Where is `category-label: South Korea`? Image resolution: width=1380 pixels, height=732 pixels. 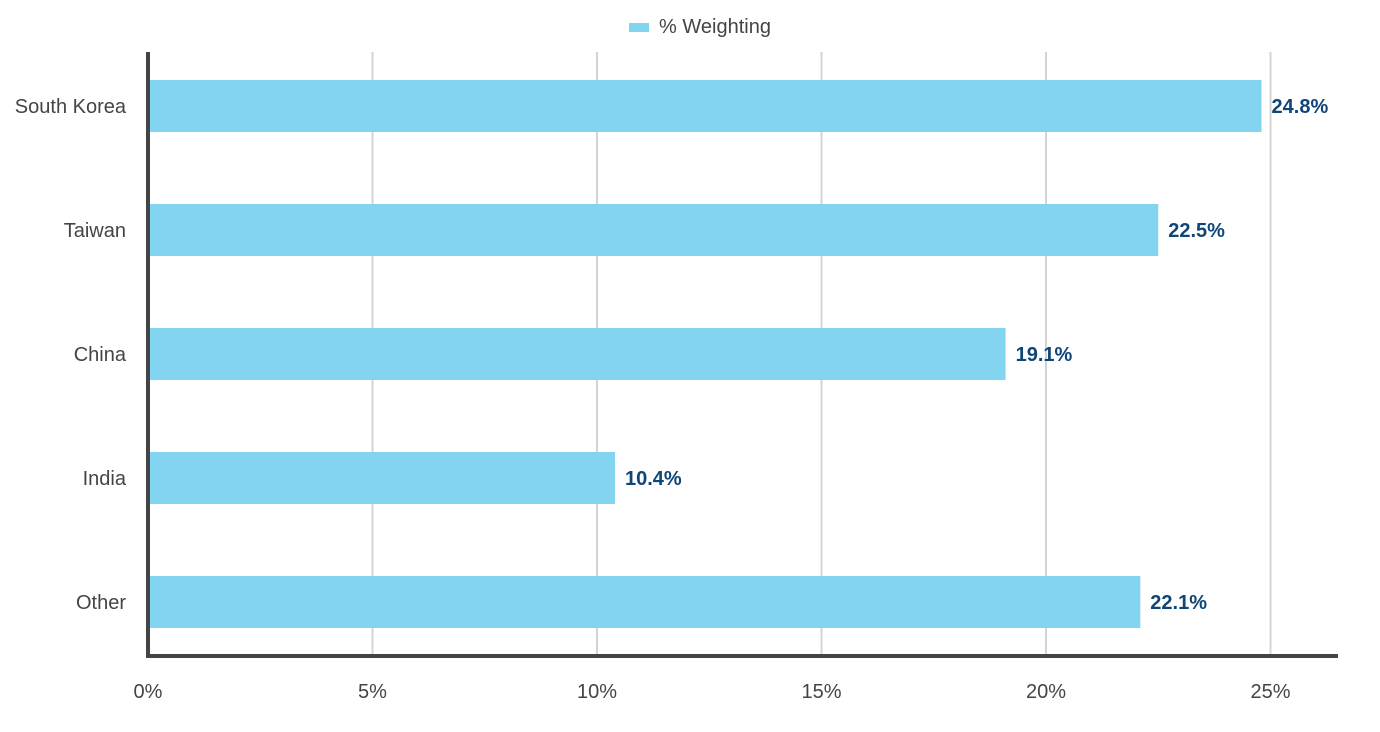 category-label: South Korea is located at coordinates (71, 107).